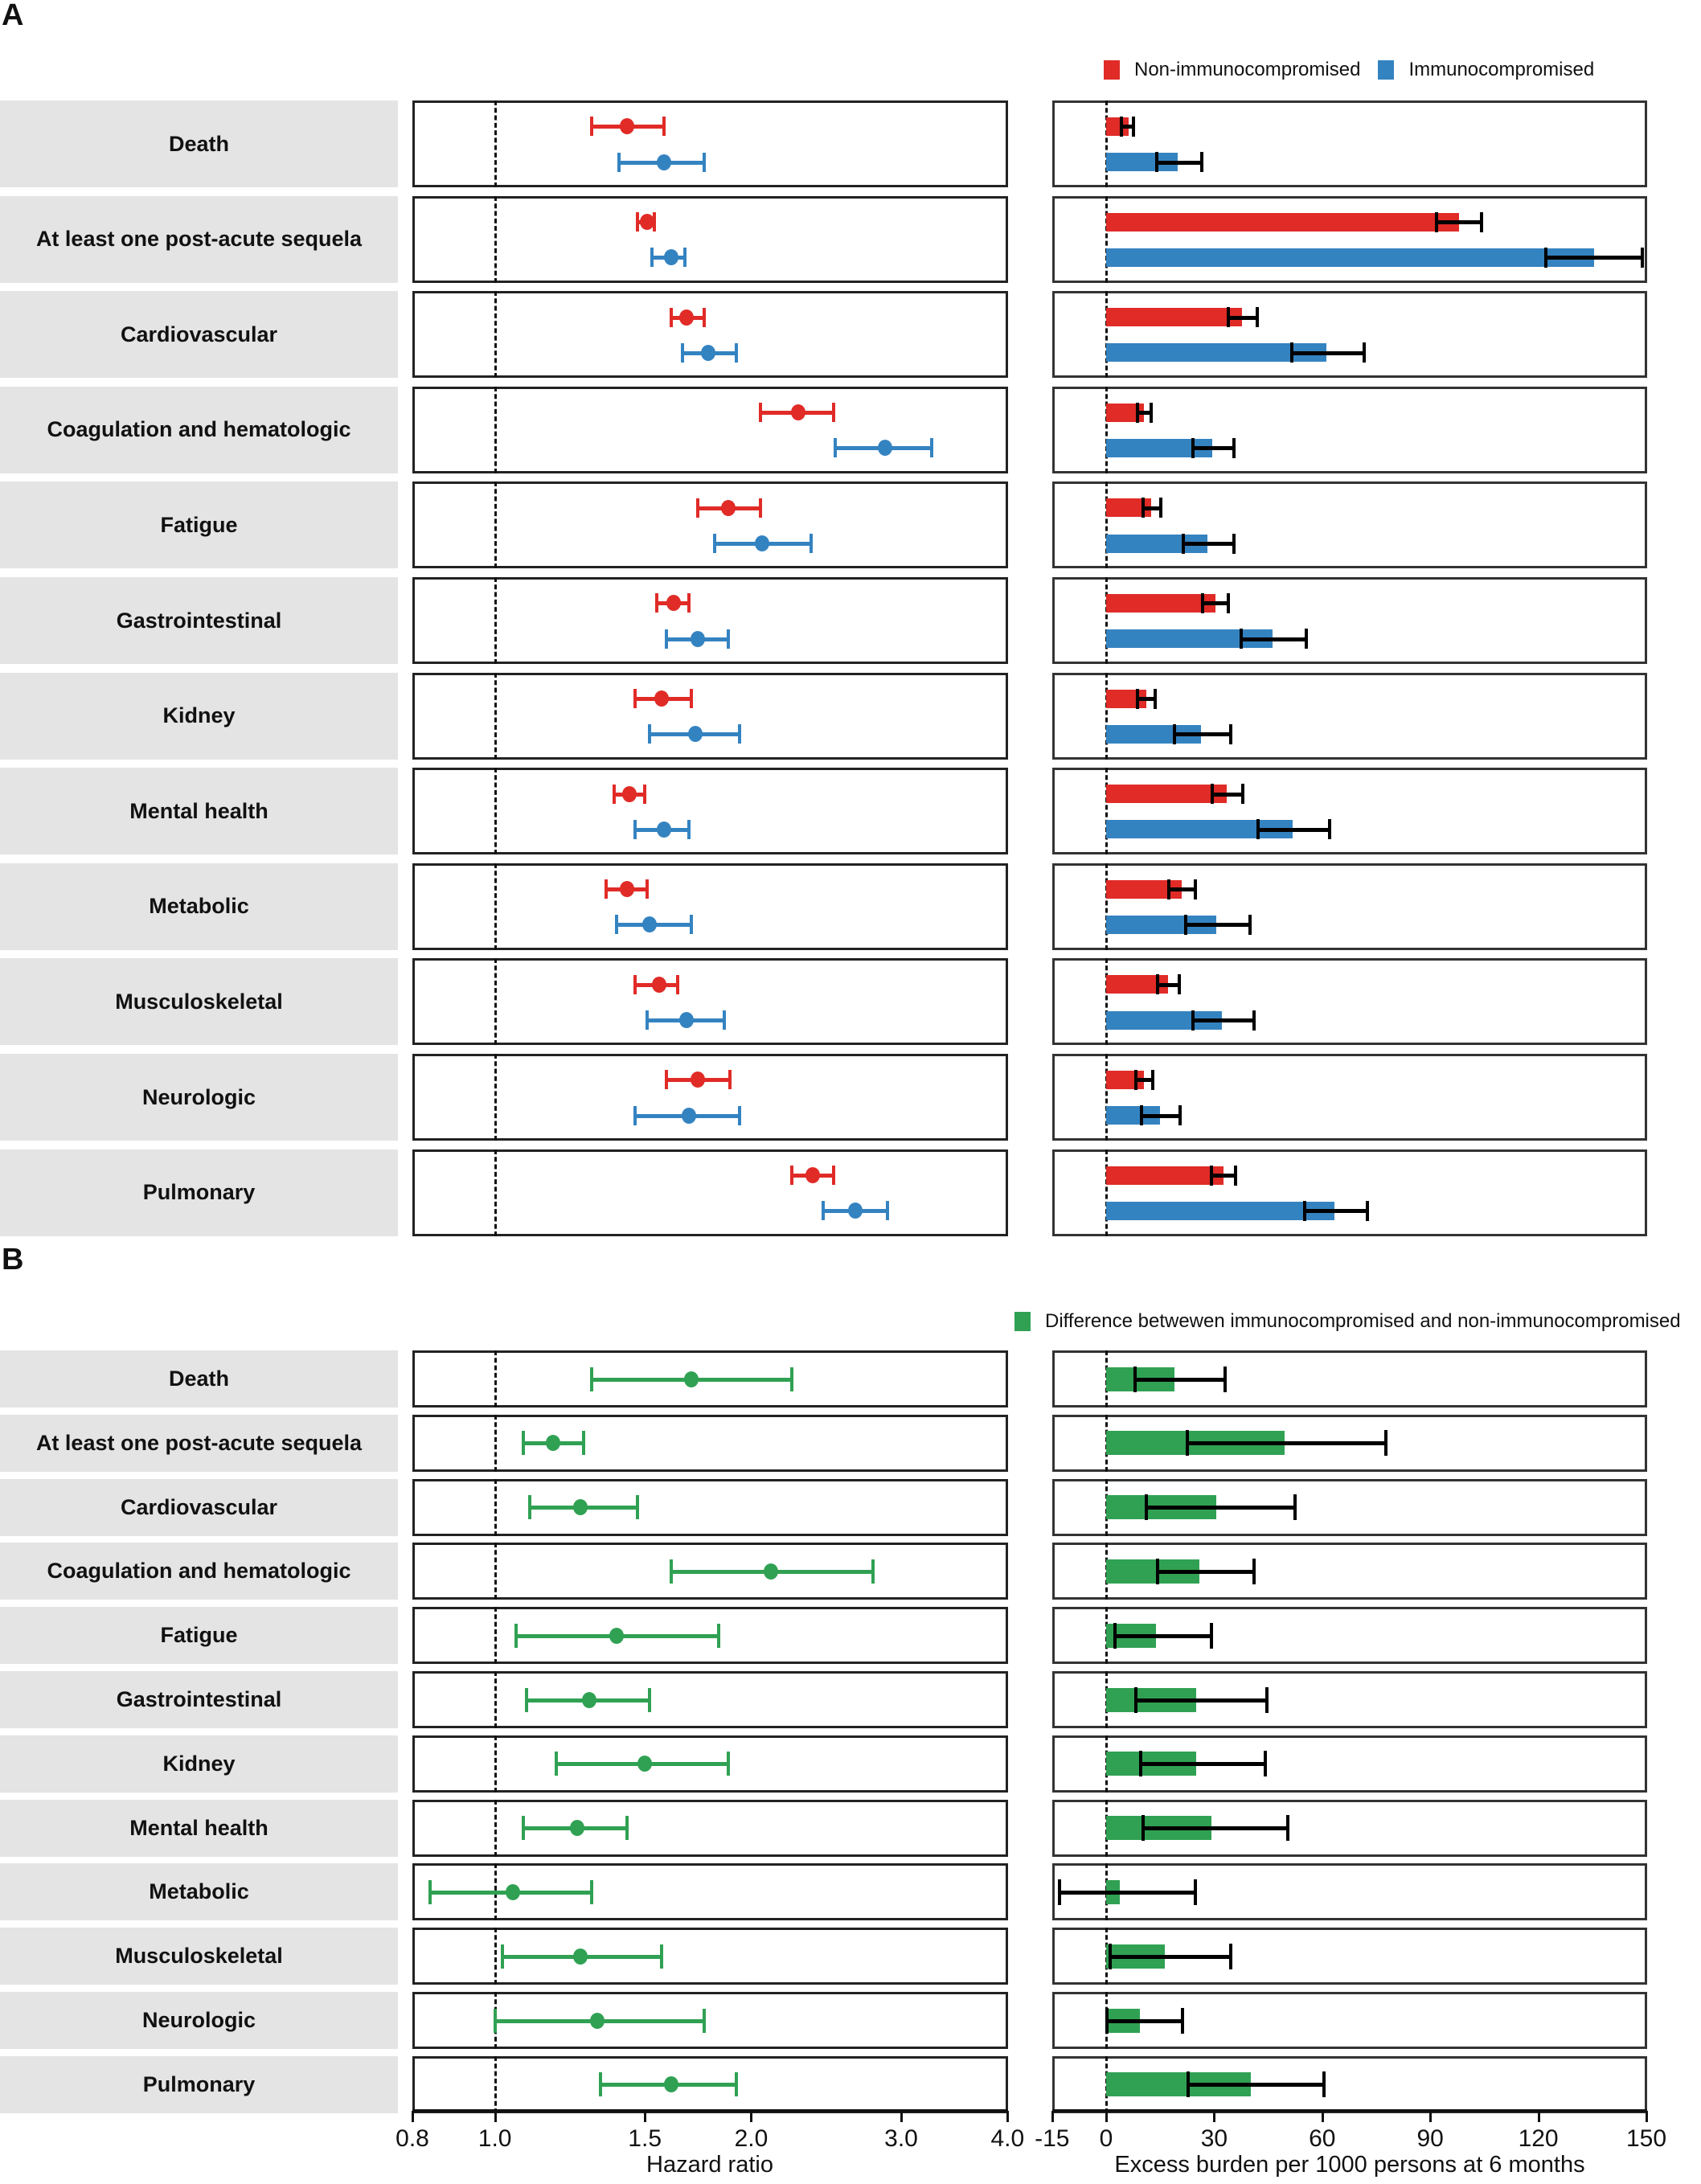 This screenshot has height=2184, width=1701. What do you see at coordinates (1106, 2116) in the screenshot?
I see `burden-axis-tick` at bounding box center [1106, 2116].